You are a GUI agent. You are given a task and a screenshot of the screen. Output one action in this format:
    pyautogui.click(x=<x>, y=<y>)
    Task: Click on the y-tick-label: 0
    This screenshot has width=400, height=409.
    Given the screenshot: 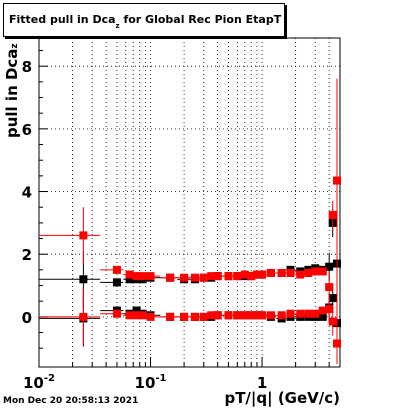 What is the action you would take?
    pyautogui.click(x=27, y=318)
    